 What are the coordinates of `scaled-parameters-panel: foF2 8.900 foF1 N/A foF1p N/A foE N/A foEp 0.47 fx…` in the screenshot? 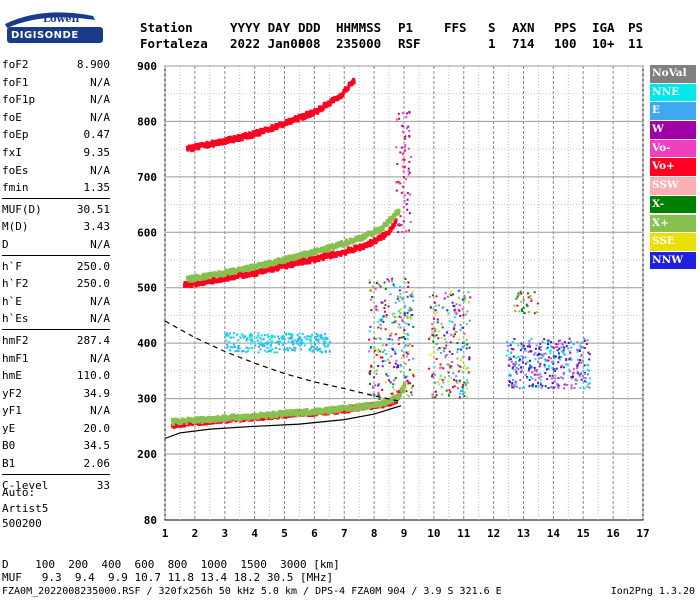 It's located at (56, 275).